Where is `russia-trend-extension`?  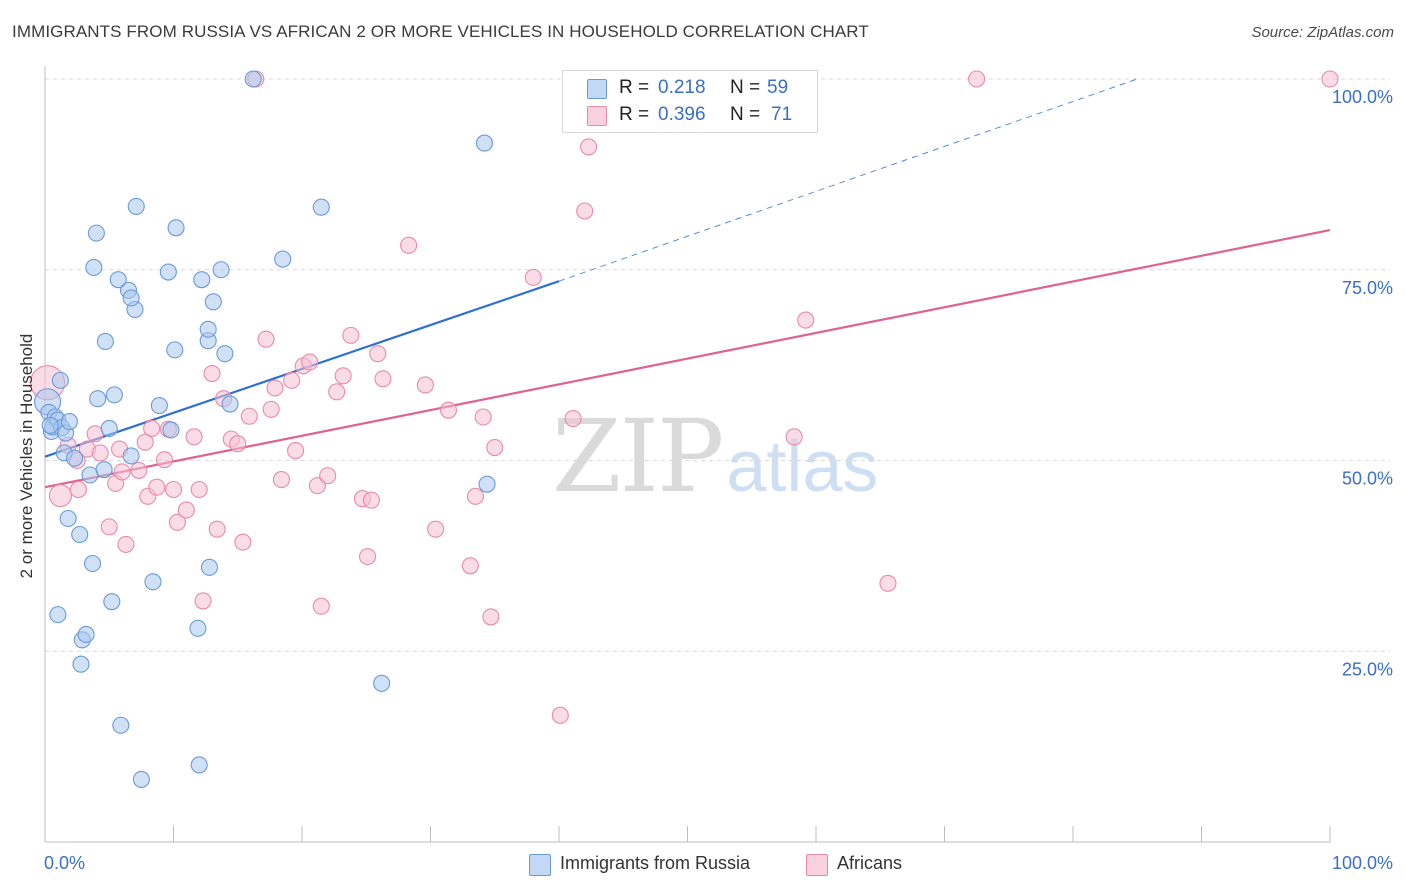
russia-trend-extension is located at coordinates (848, 180).